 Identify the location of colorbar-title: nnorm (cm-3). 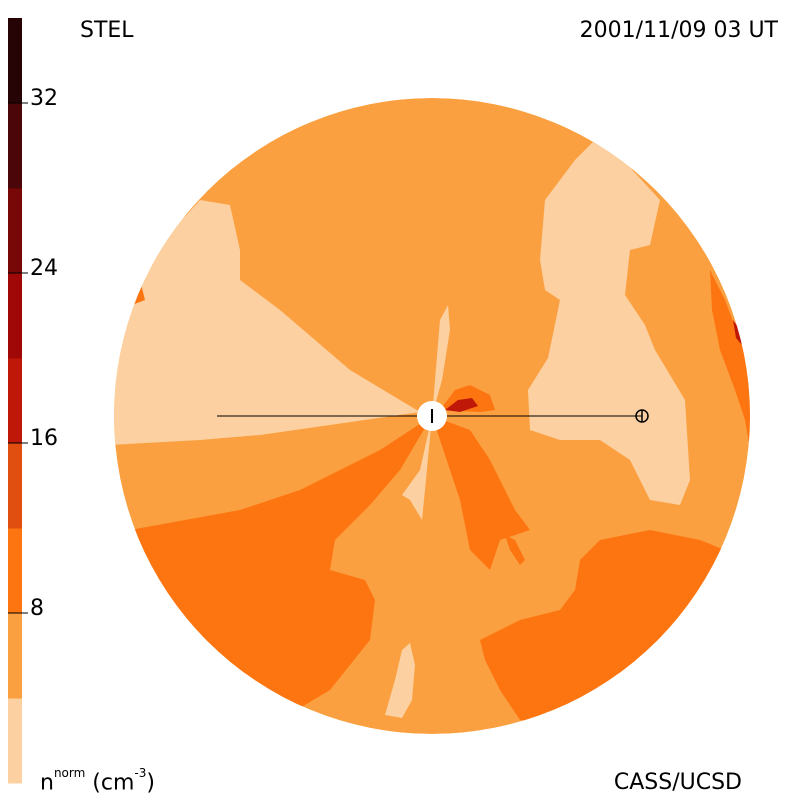
(97, 781).